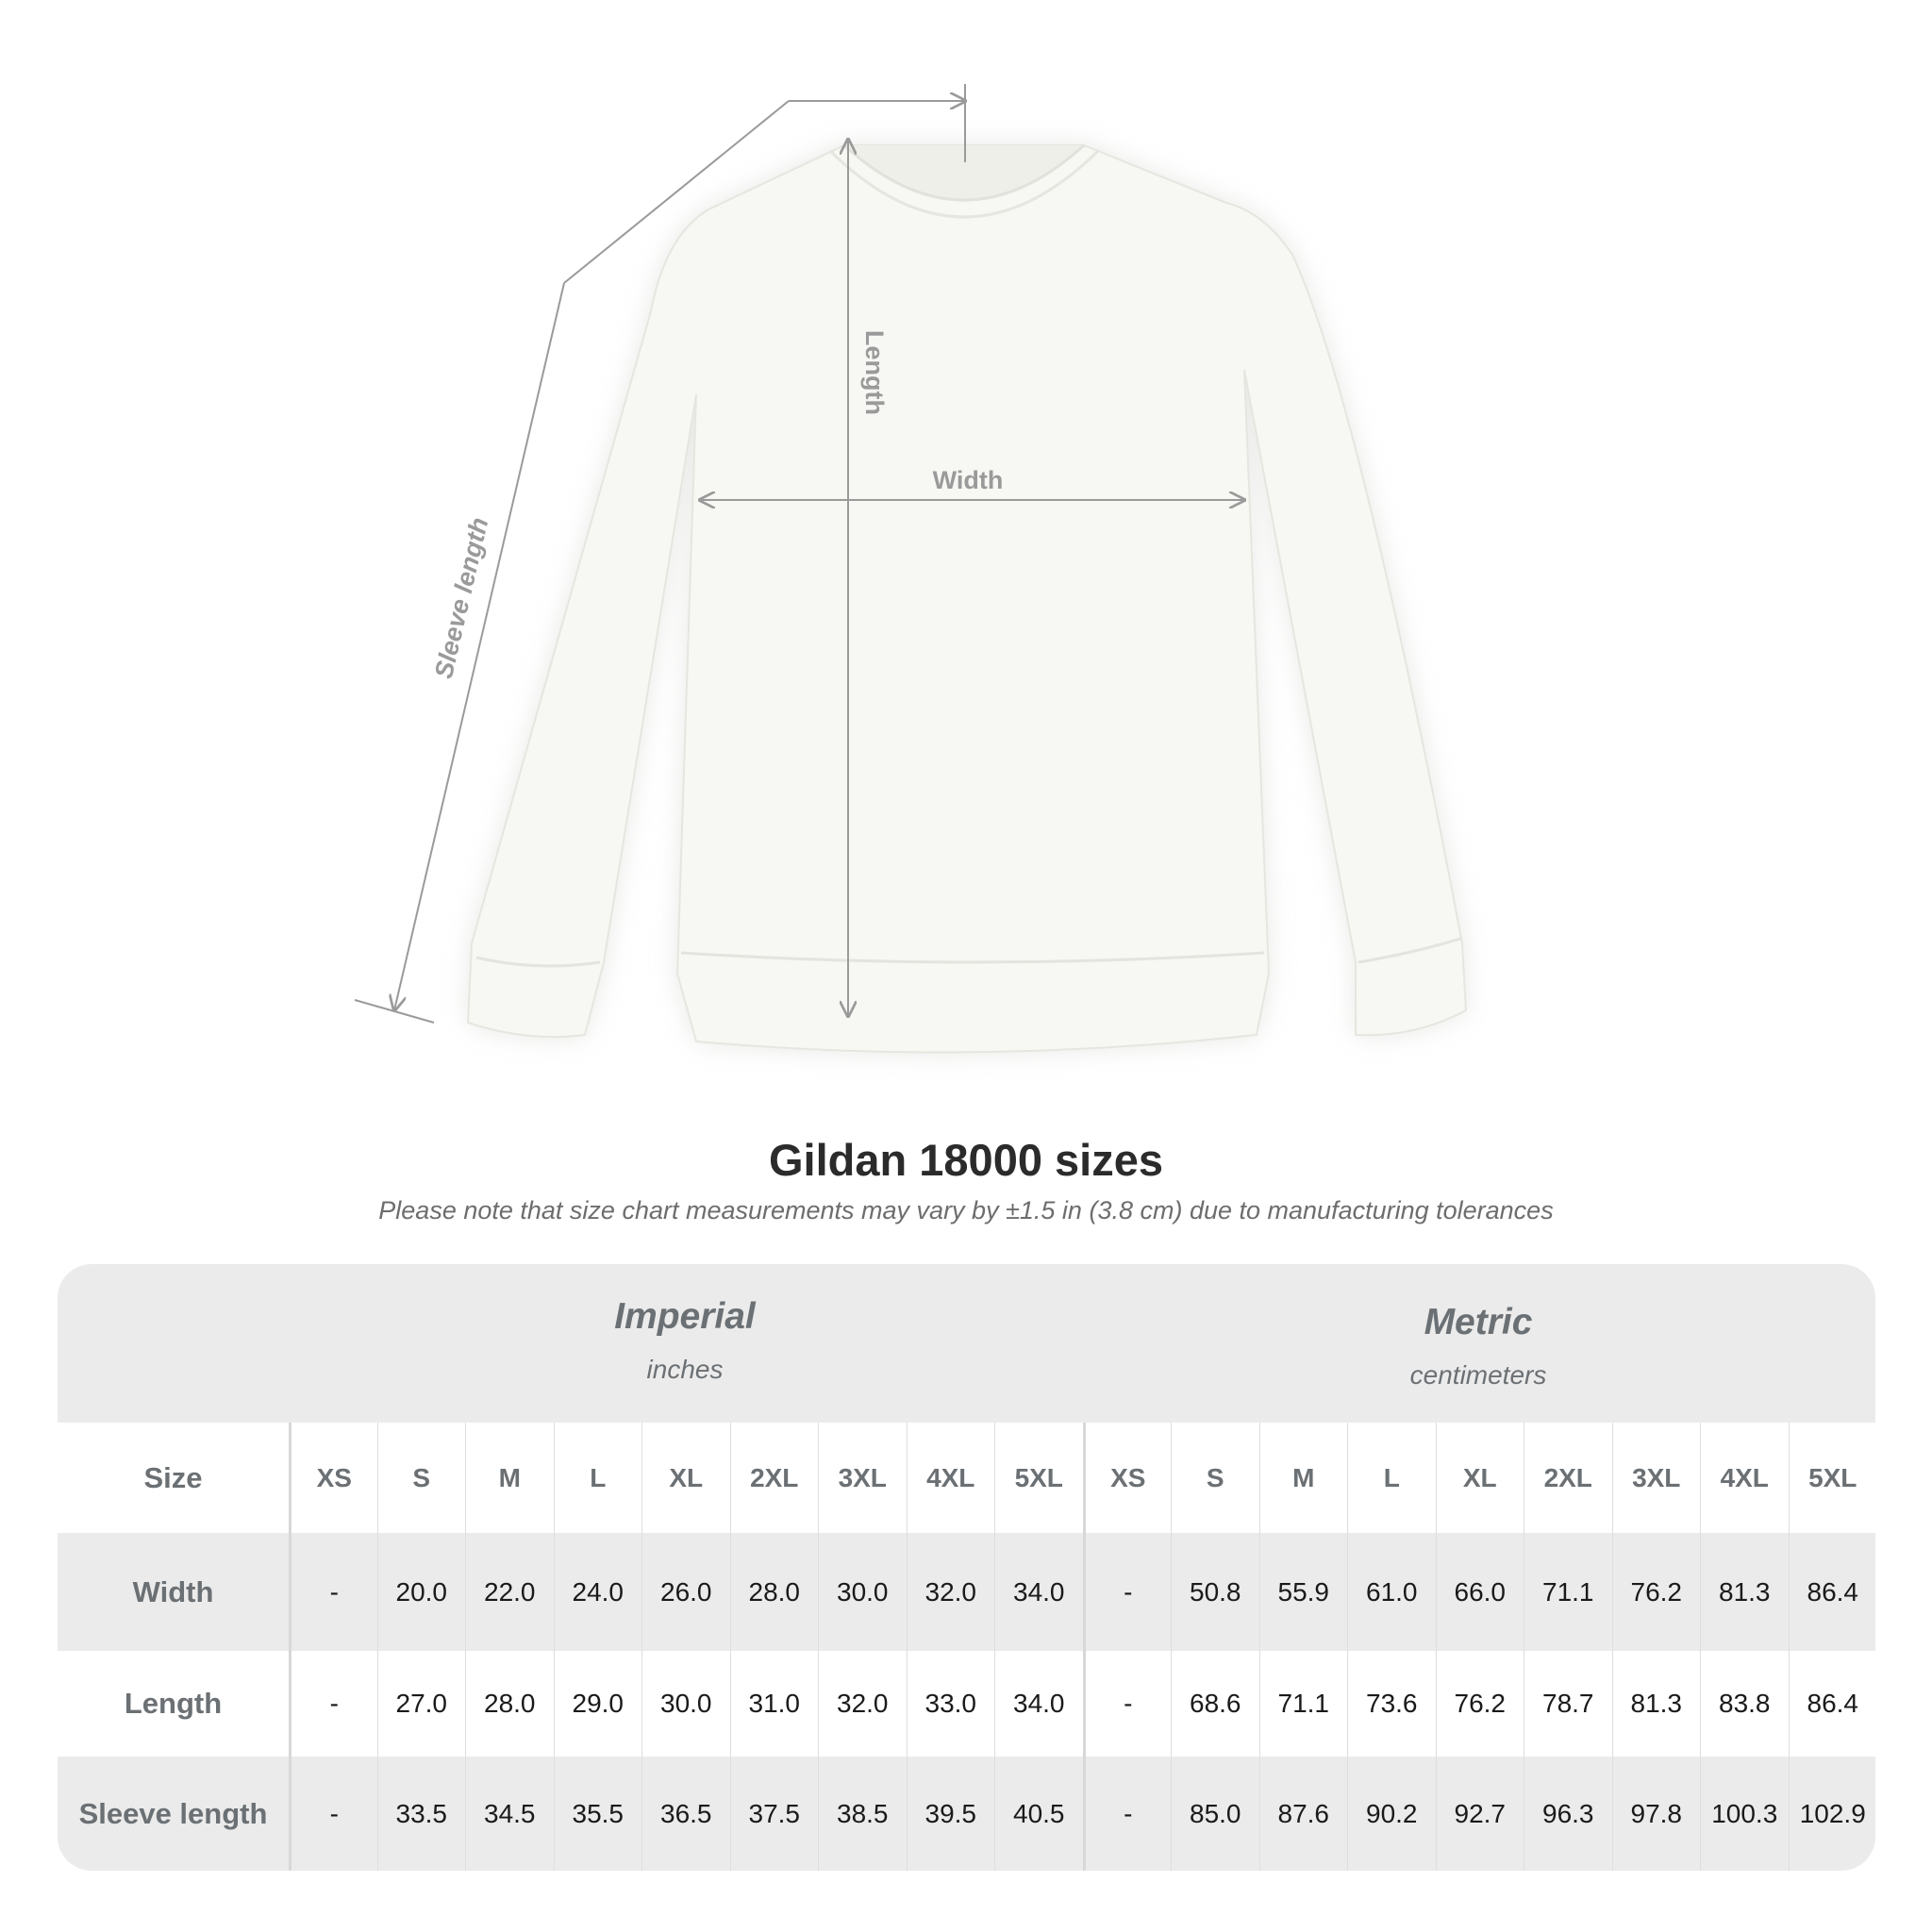  What do you see at coordinates (510, 1814) in the screenshot?
I see `value-cell: 34.5` at bounding box center [510, 1814].